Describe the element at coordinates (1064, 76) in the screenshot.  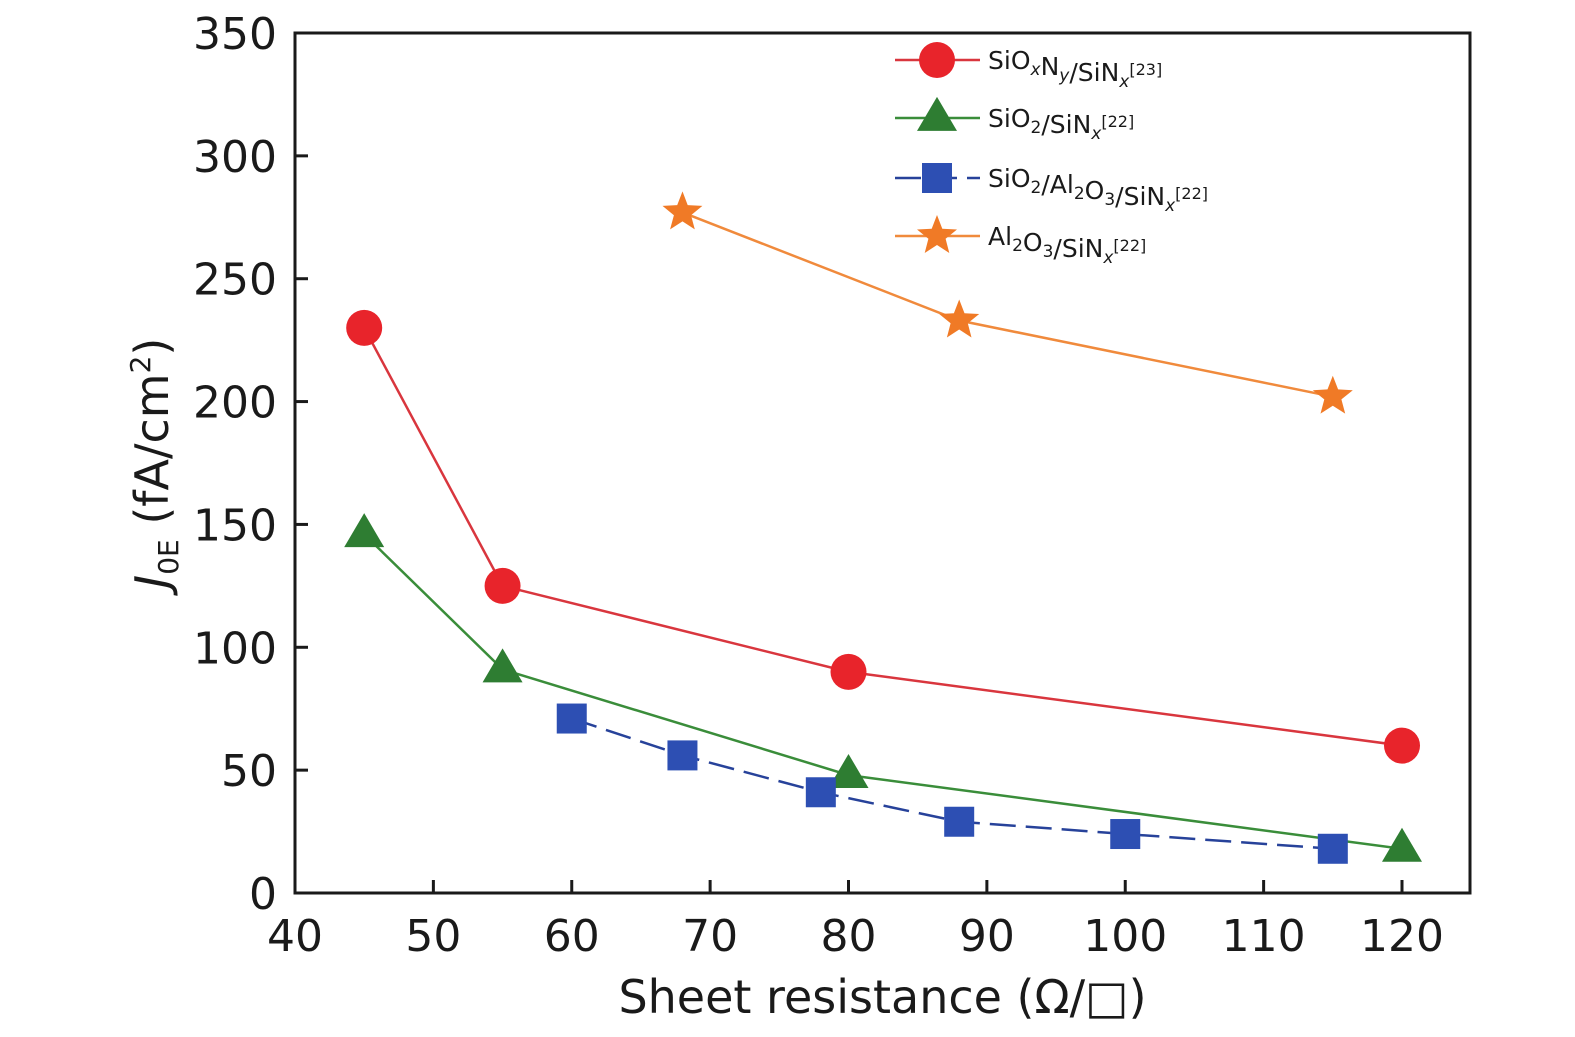
I see `legend-label-part: y` at that location.